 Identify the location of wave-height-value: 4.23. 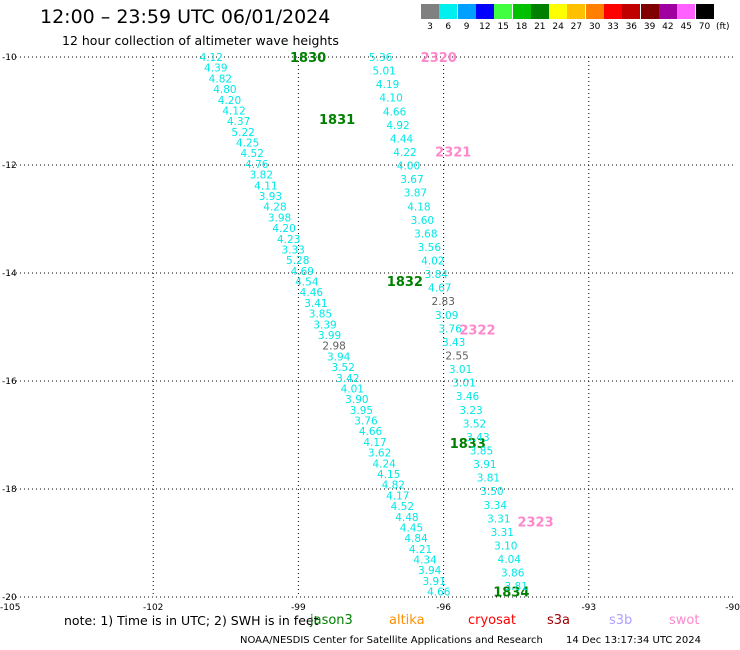
(288, 240).